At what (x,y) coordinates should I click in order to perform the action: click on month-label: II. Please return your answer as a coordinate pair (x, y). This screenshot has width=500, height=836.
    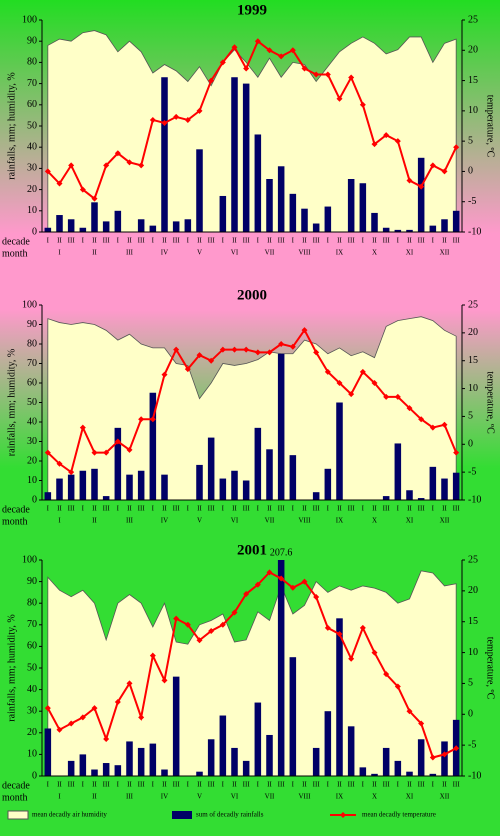
    Looking at the image, I should click on (94, 797).